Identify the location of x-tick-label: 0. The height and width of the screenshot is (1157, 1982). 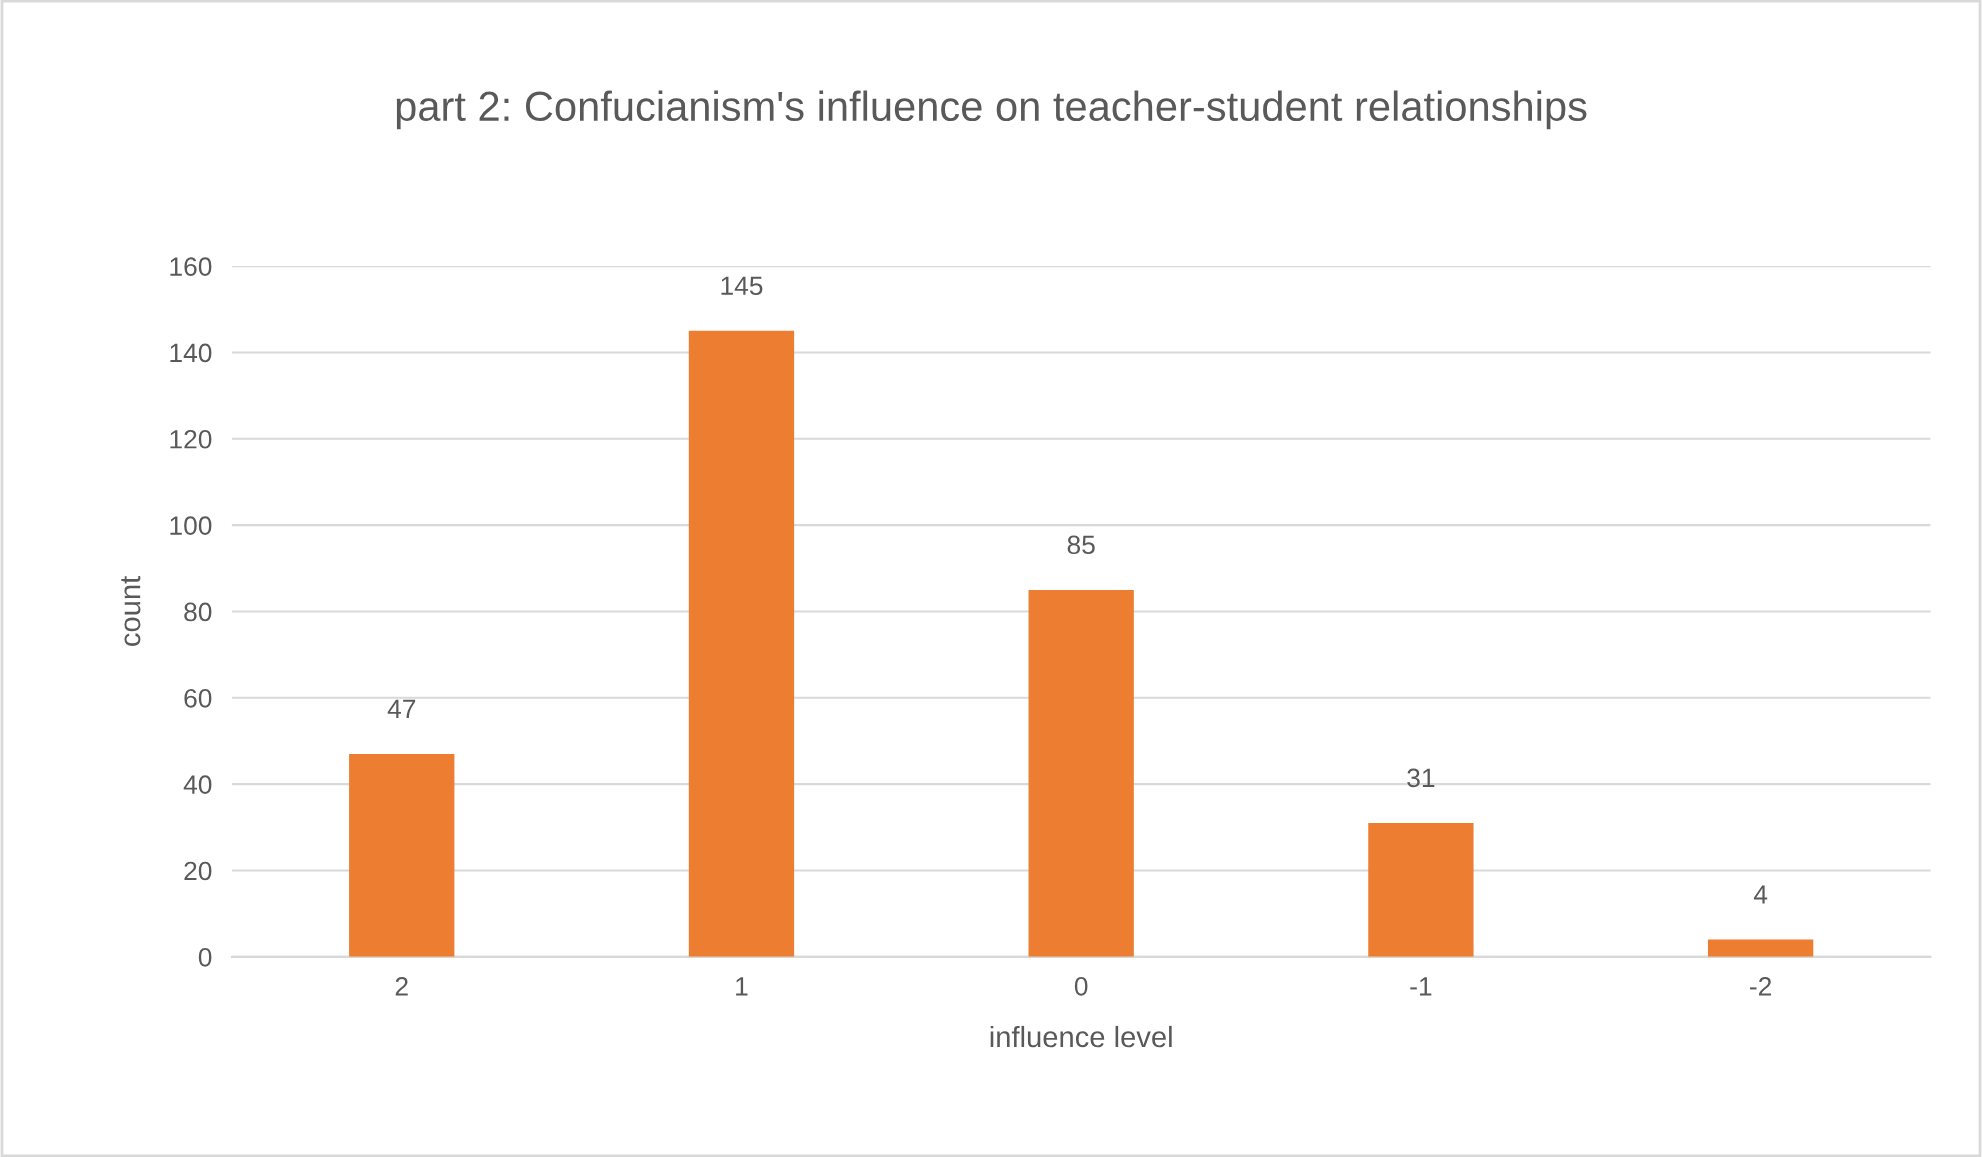
(1081, 986).